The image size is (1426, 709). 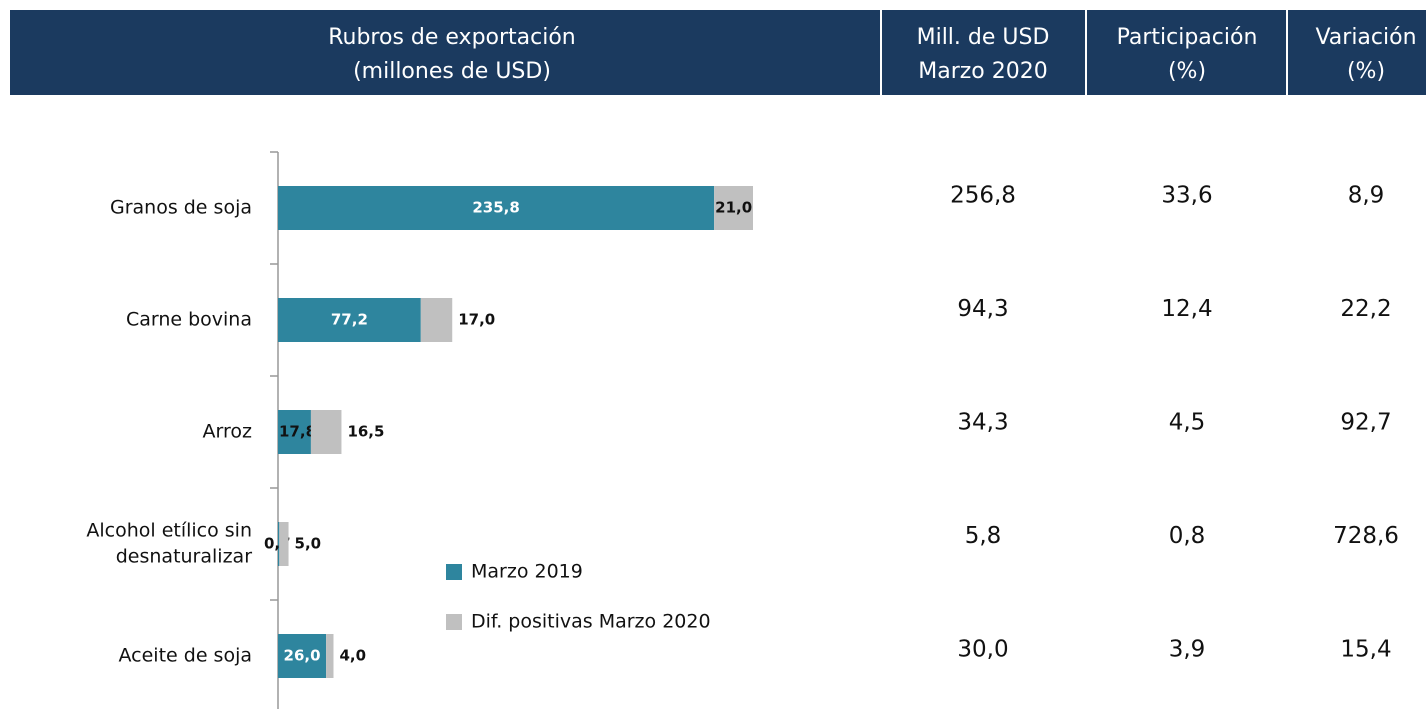 What do you see at coordinates (189, 320) in the screenshot?
I see `category-label: Carne bovina` at bounding box center [189, 320].